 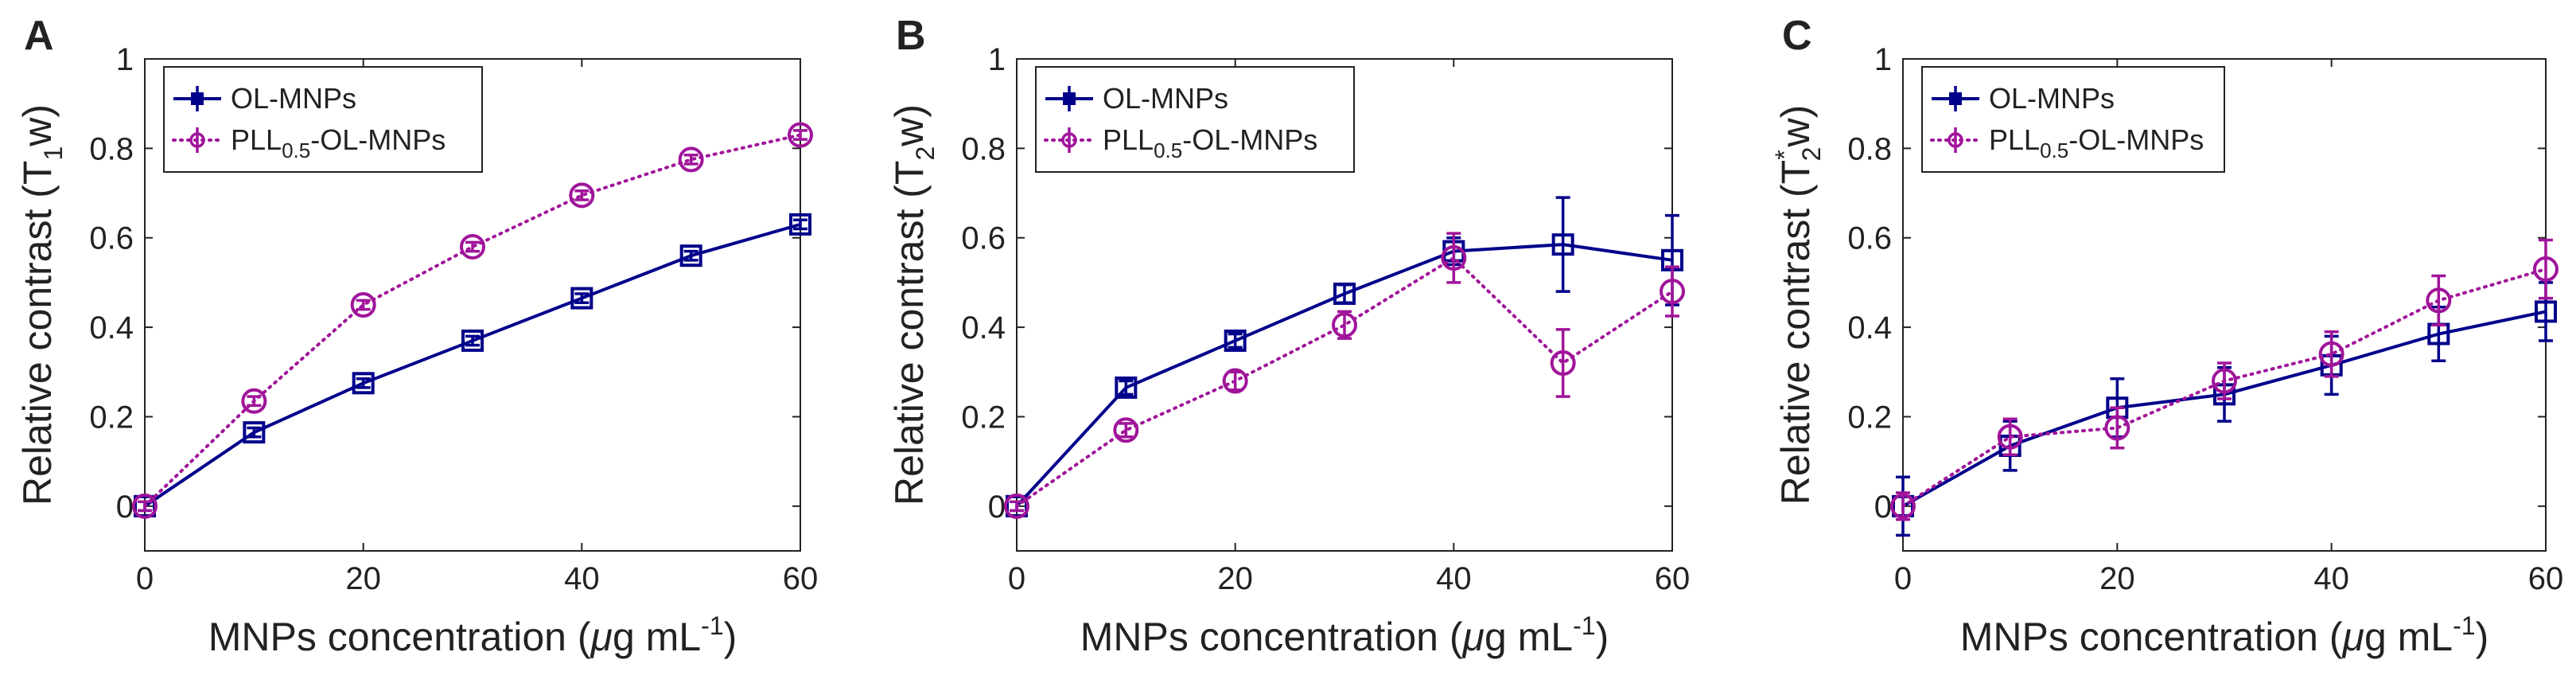 What do you see at coordinates (1168, 151) in the screenshot?
I see `legend-label-subscript: 0.5` at bounding box center [1168, 151].